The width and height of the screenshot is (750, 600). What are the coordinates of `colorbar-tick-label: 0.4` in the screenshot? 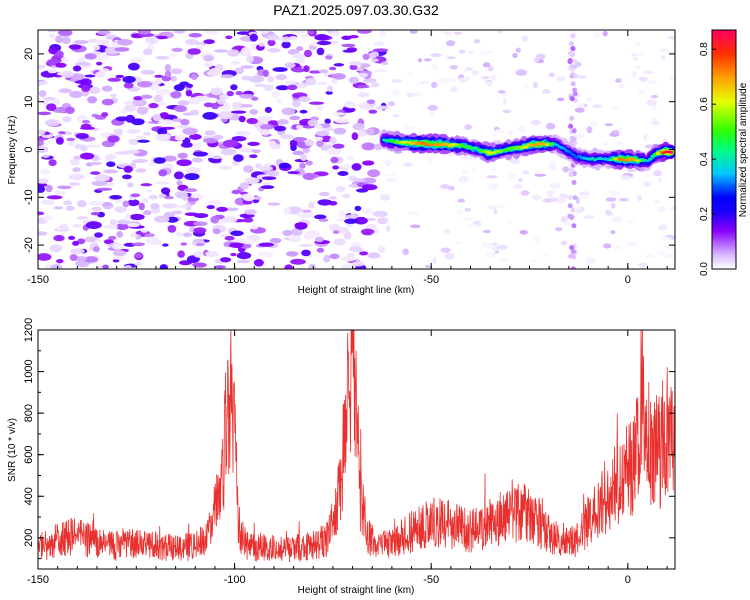 It's located at (704, 159).